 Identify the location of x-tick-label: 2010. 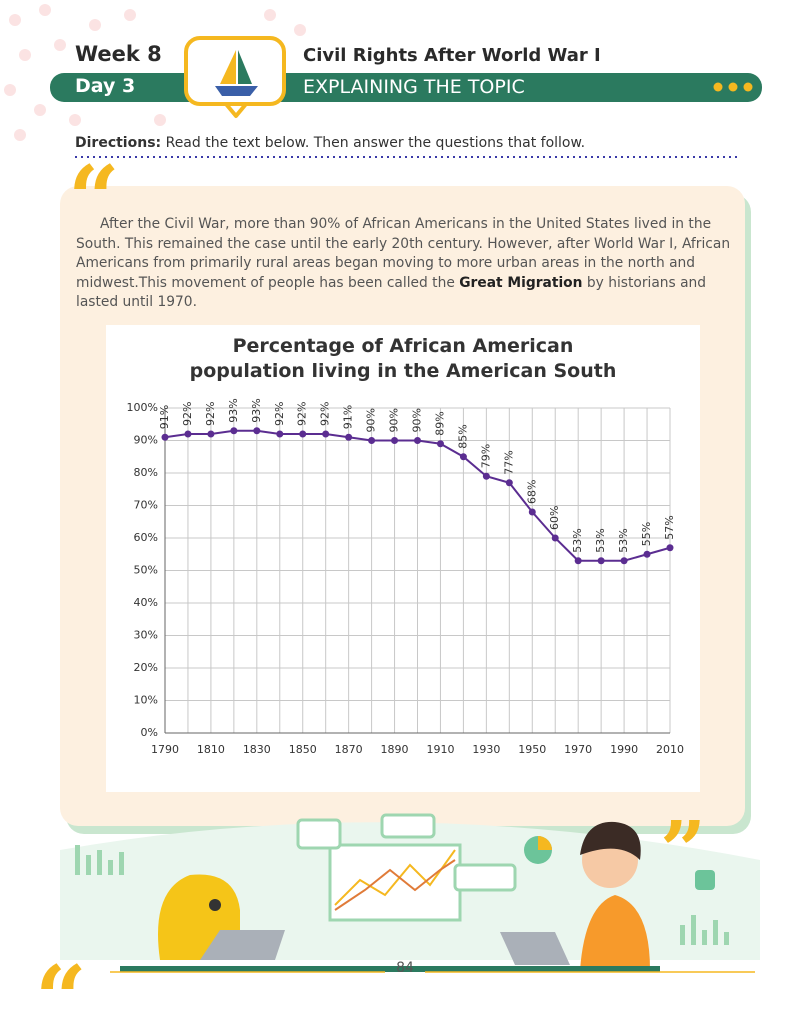
(670, 749).